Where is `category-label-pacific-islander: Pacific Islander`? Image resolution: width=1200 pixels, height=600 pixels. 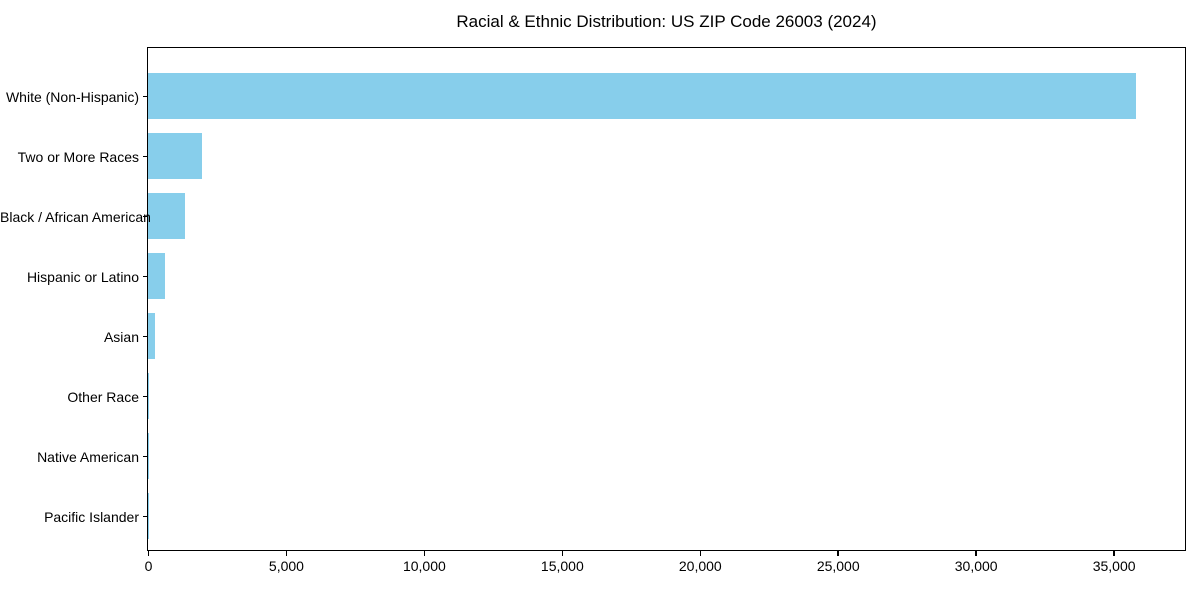
category-label-pacific-islander: Pacific Islander is located at coordinates (91, 516).